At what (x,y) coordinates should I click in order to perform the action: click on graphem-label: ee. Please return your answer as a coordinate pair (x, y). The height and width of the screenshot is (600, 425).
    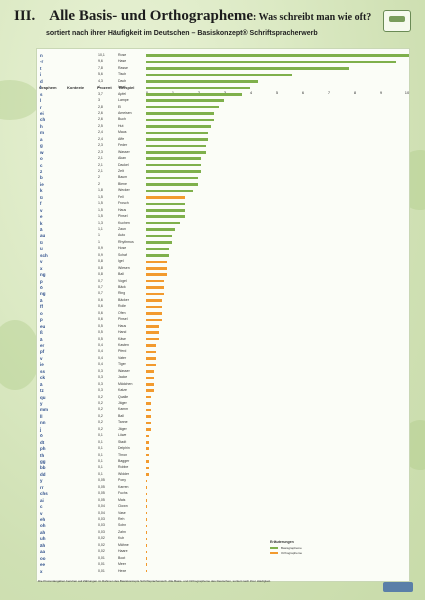
    Looking at the image, I should click on (43, 565).